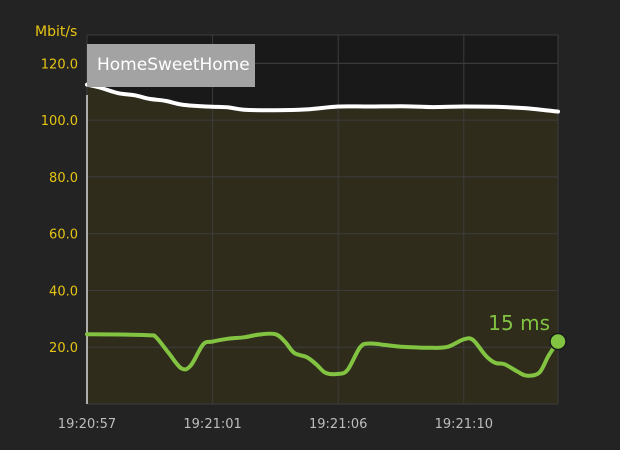 The image size is (620, 450). What do you see at coordinates (464, 424) in the screenshot?
I see `x-tick-label: 19:21:10` at bounding box center [464, 424].